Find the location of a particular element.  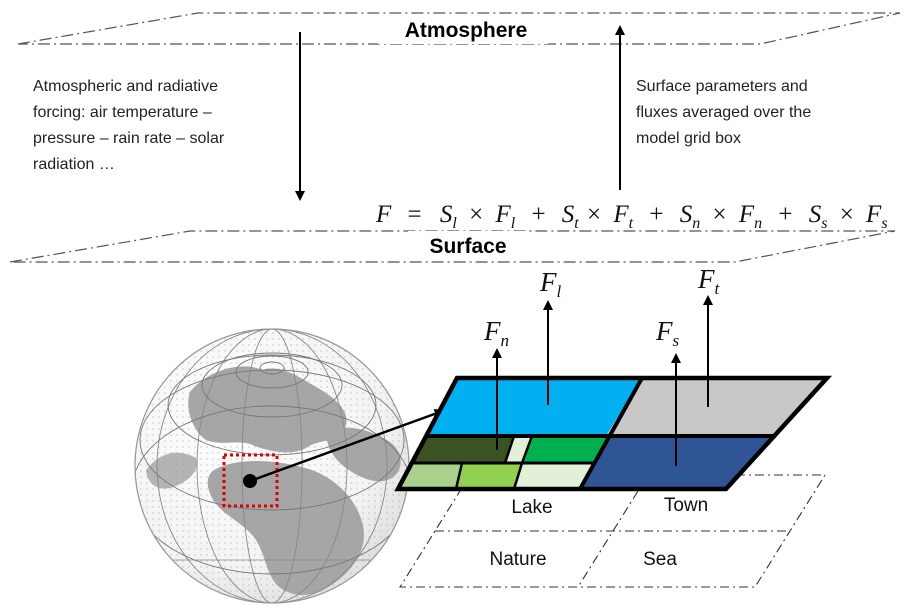

flux-label-lake: Fl is located at coordinates (550, 284).